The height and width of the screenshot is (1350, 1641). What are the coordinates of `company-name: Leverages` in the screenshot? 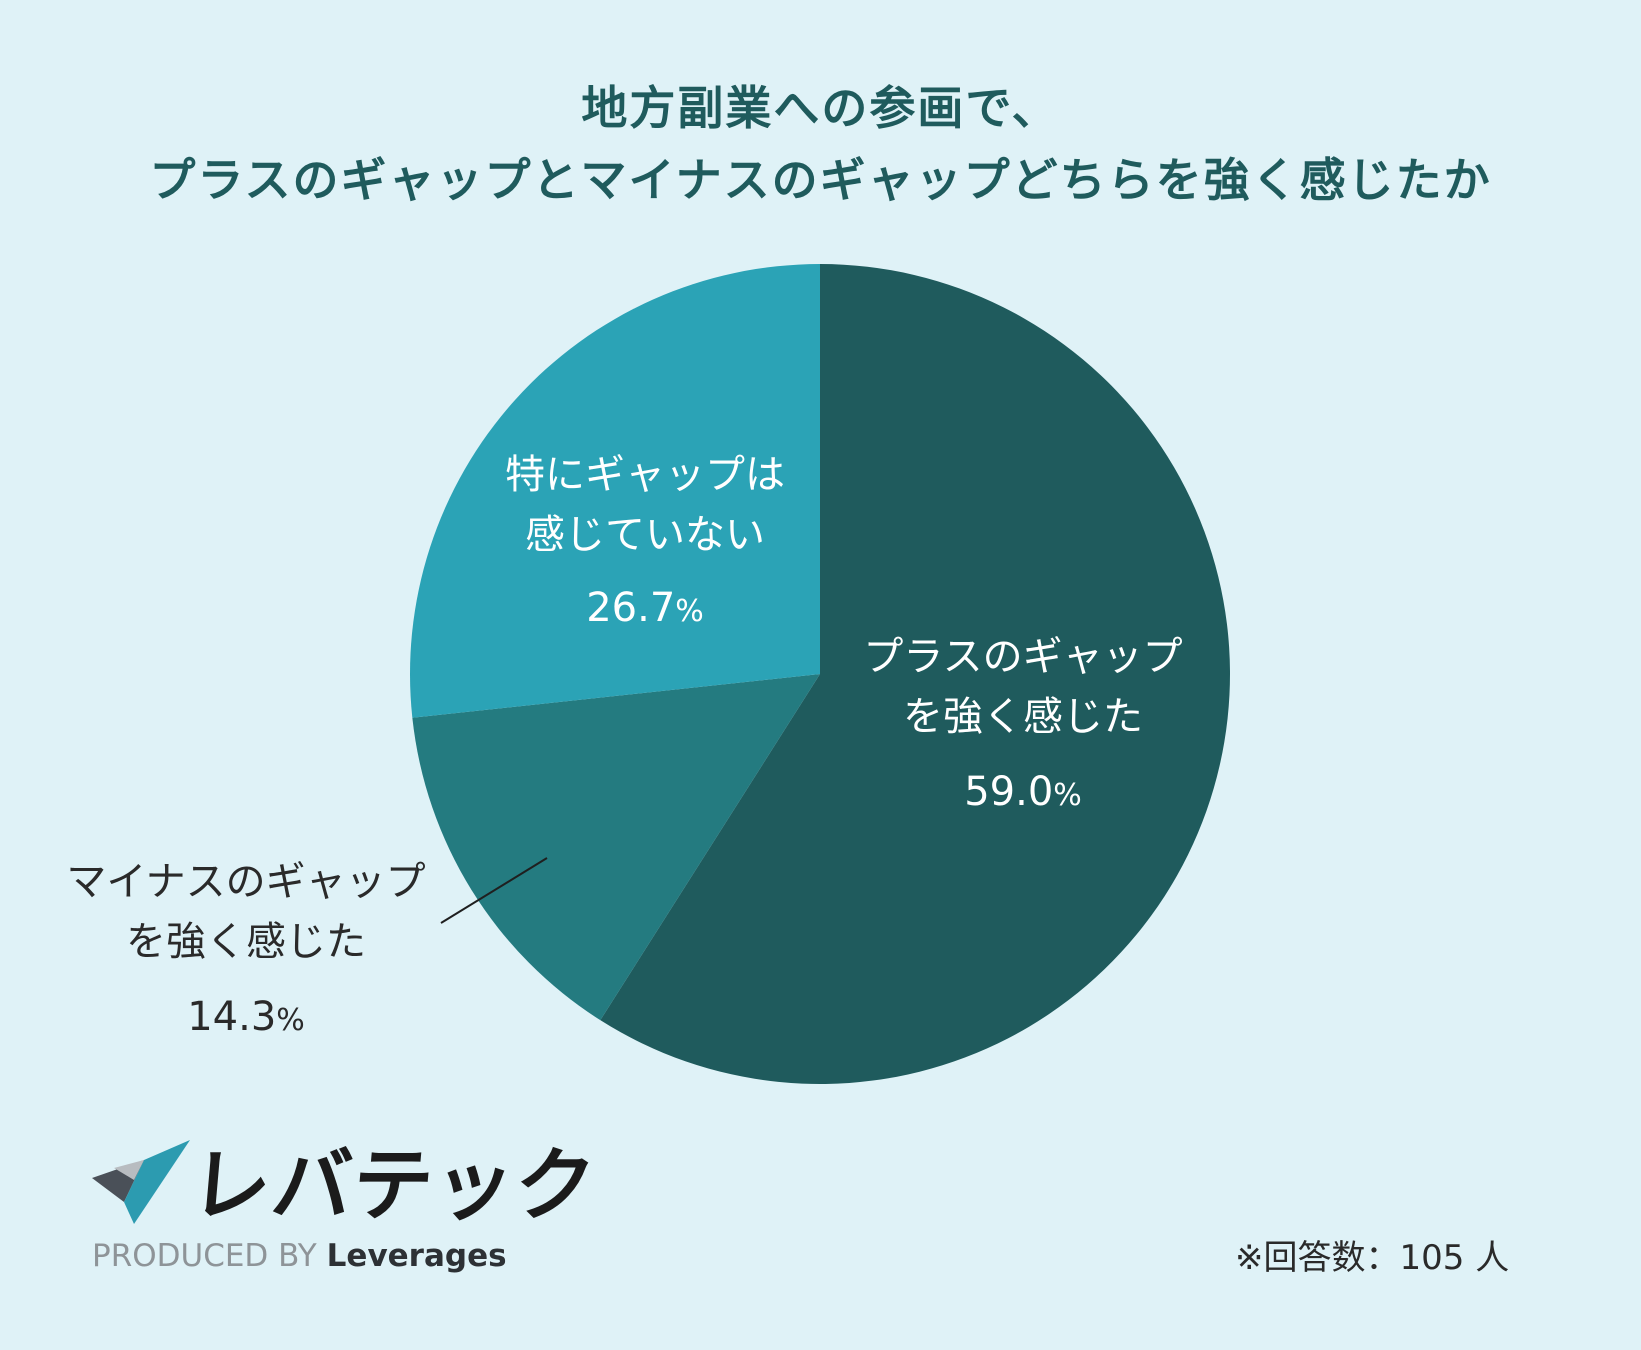 It's located at (416, 1256).